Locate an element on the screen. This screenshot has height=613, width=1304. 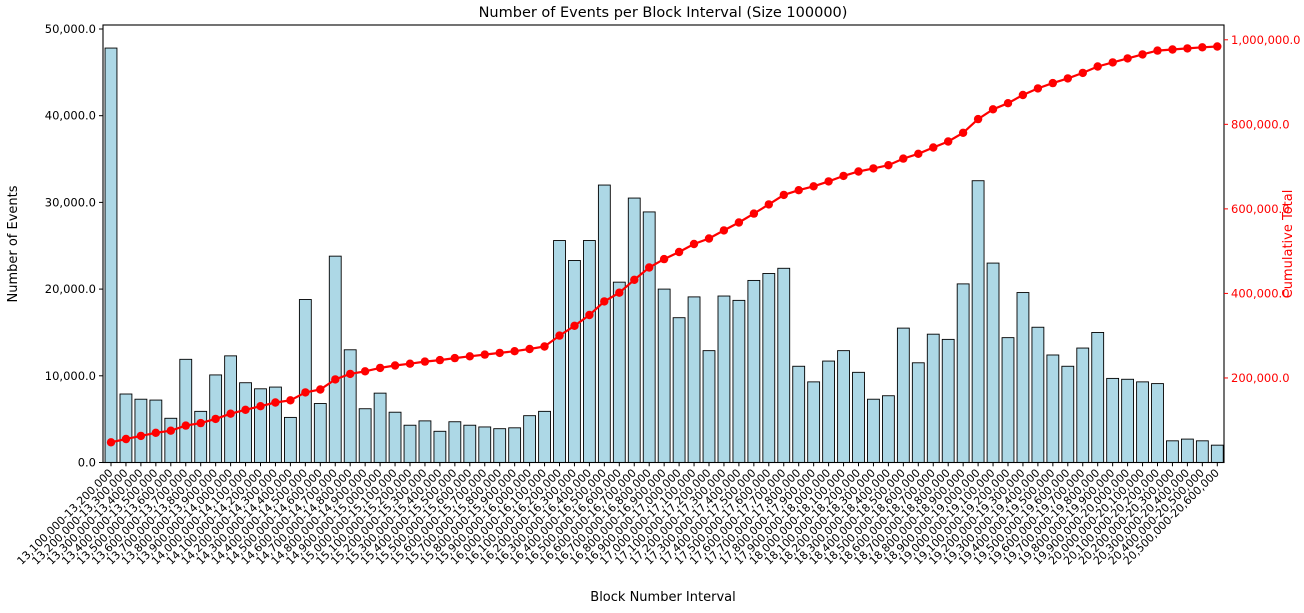
y-right-tick-label: 200,000.0 is located at coordinates (1260, 378).